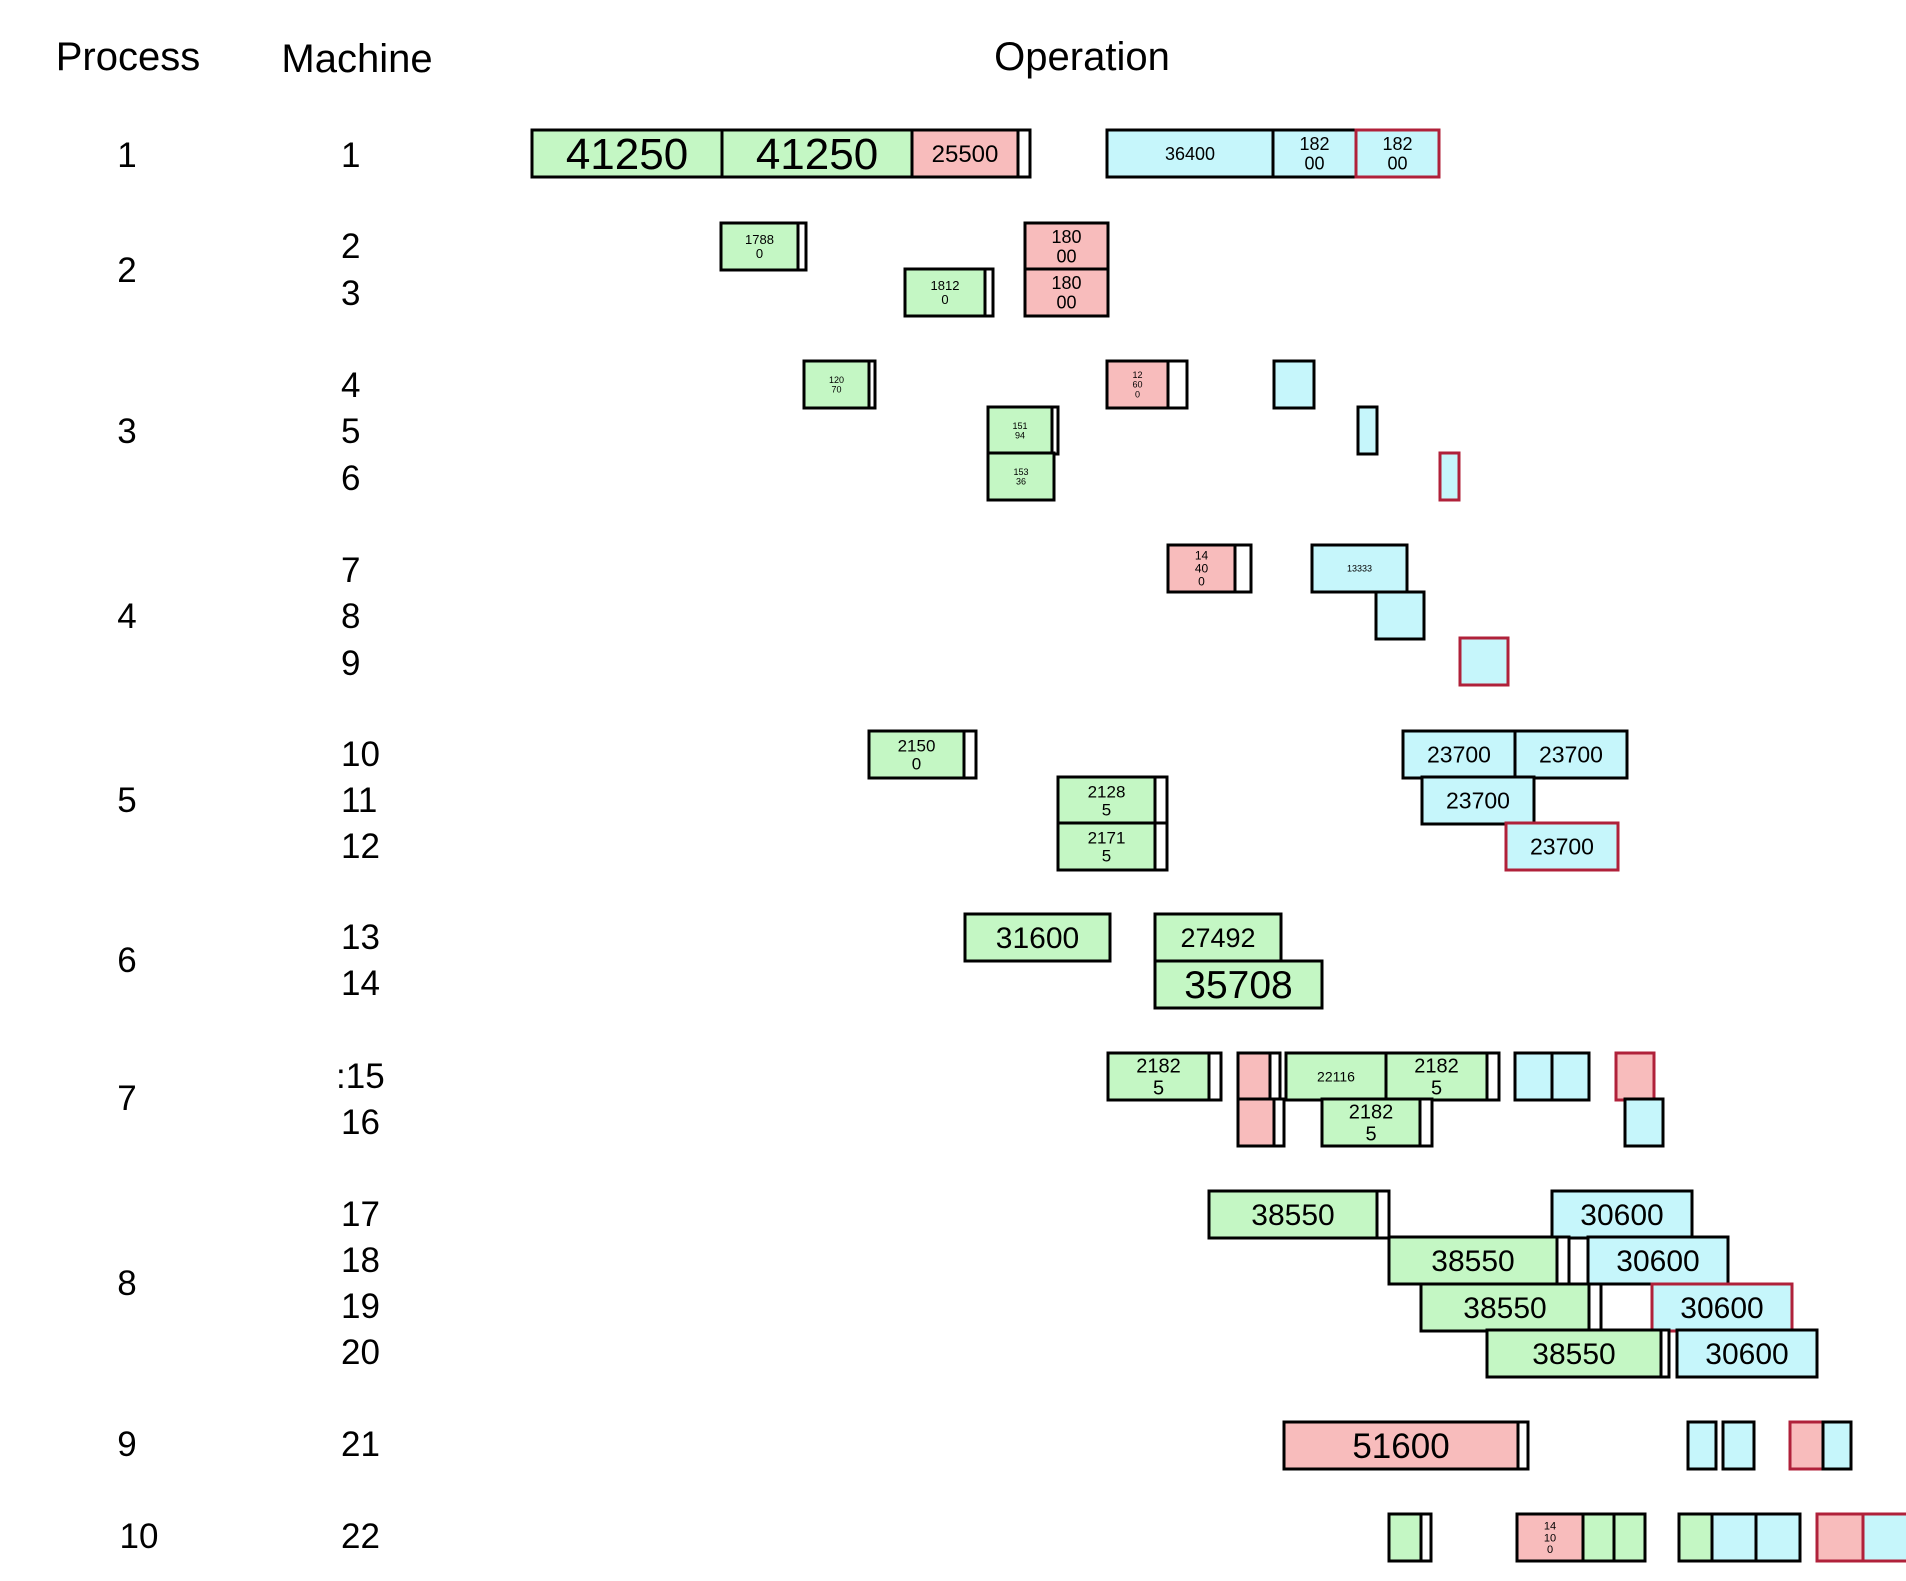 The image size is (1906, 1581). I want to click on operation-label: 31600, so click(1037, 938).